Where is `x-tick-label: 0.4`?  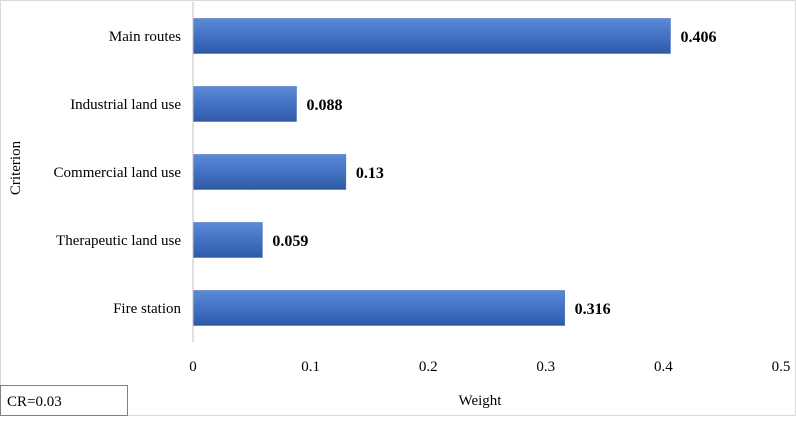 x-tick-label: 0.4 is located at coordinates (663, 367).